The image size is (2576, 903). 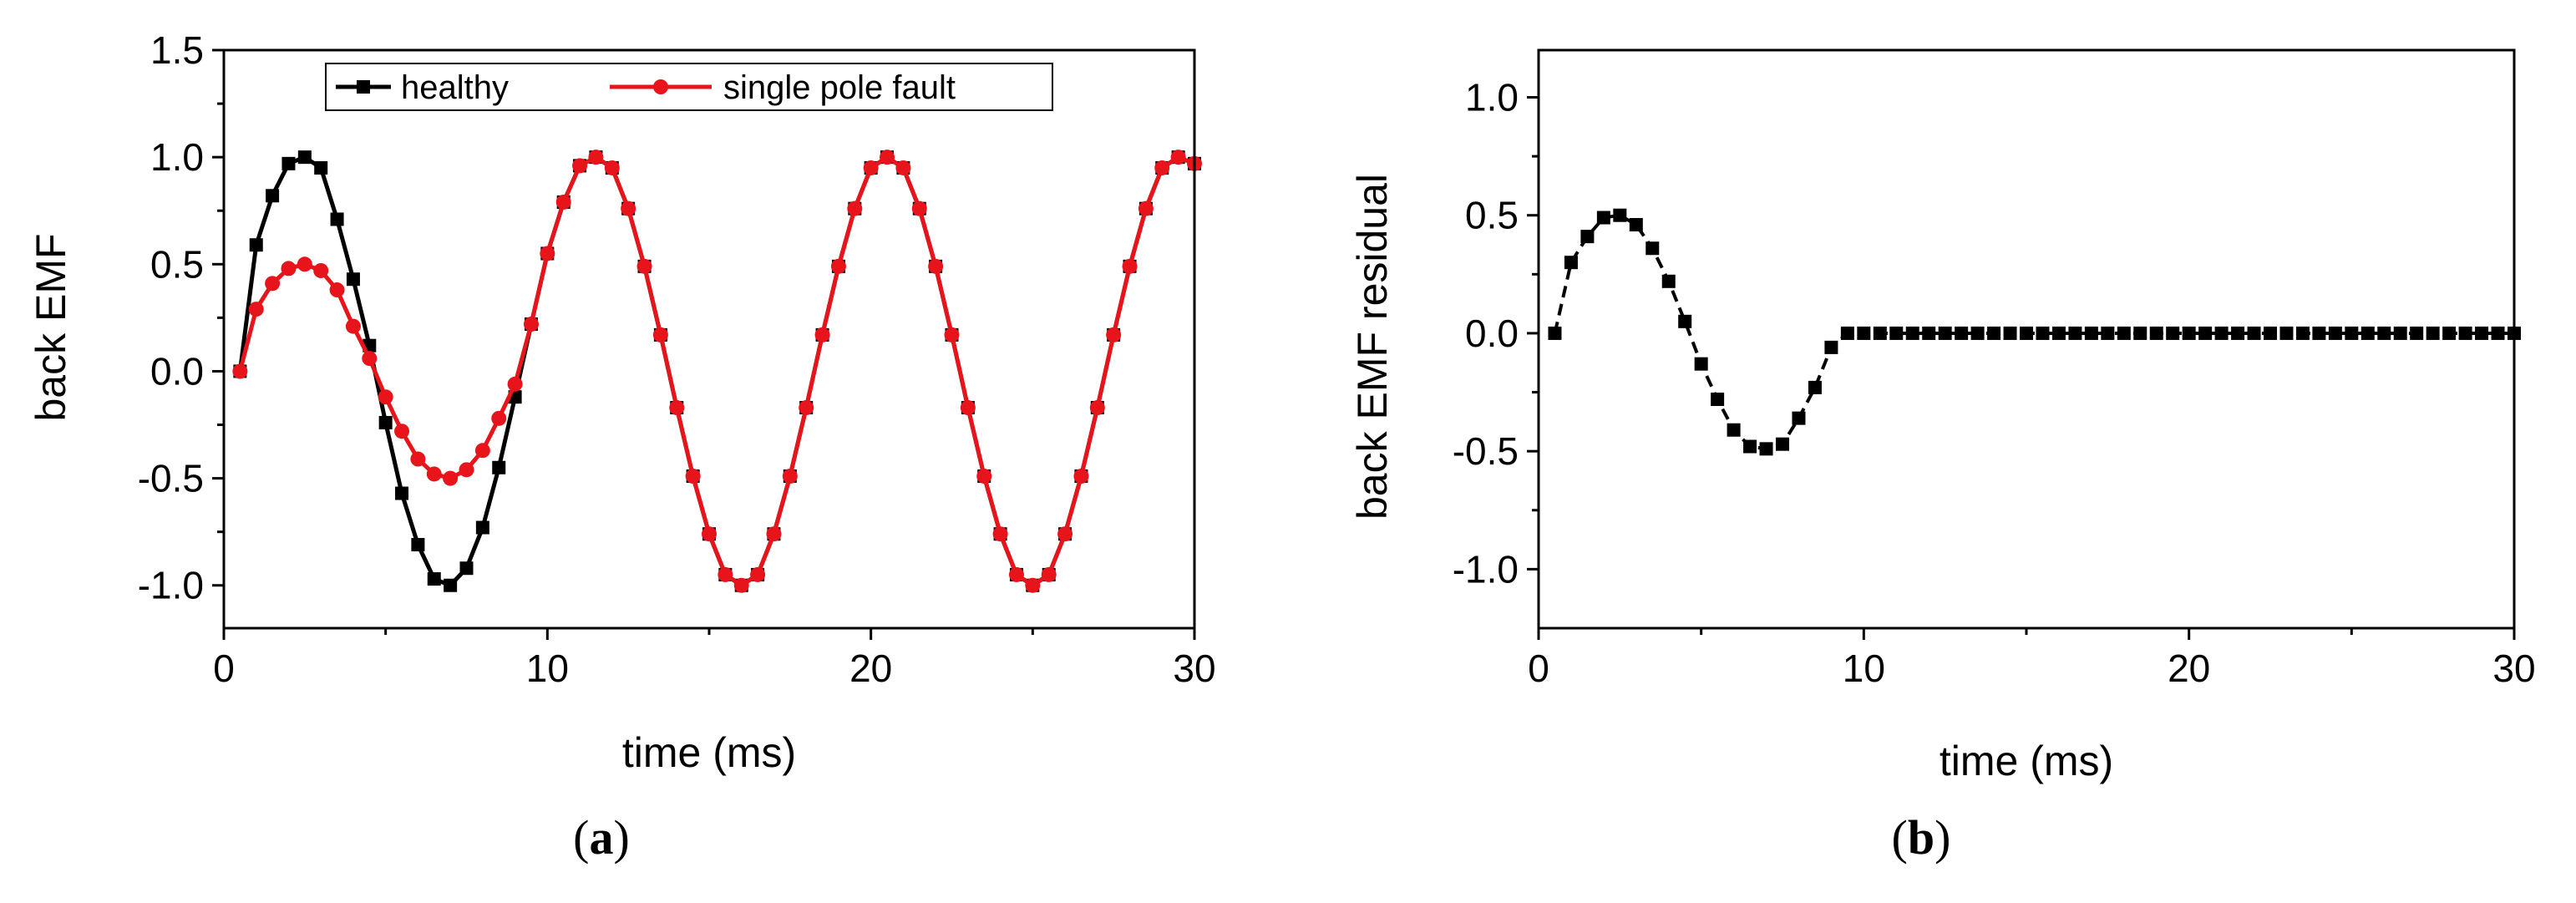 I want to click on panel-b-label-close-paren: ), so click(x=1942, y=837).